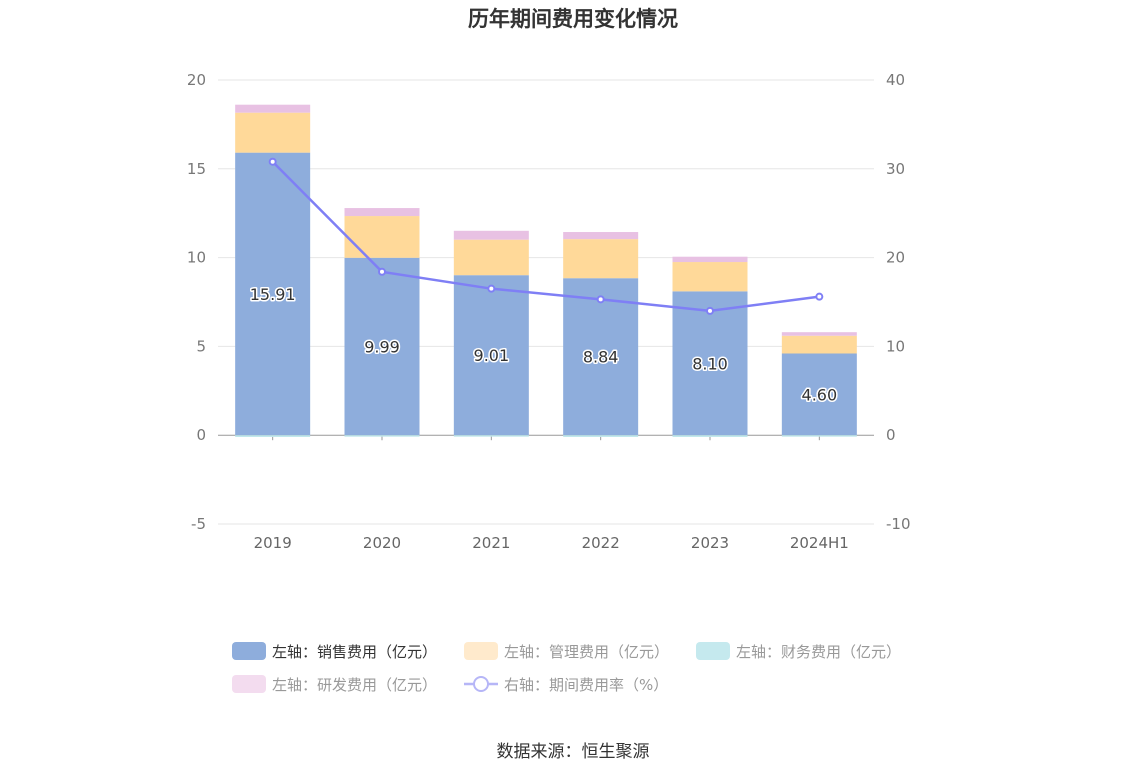 The image size is (1147, 776). I want to click on line-layer, so click(546, 236).